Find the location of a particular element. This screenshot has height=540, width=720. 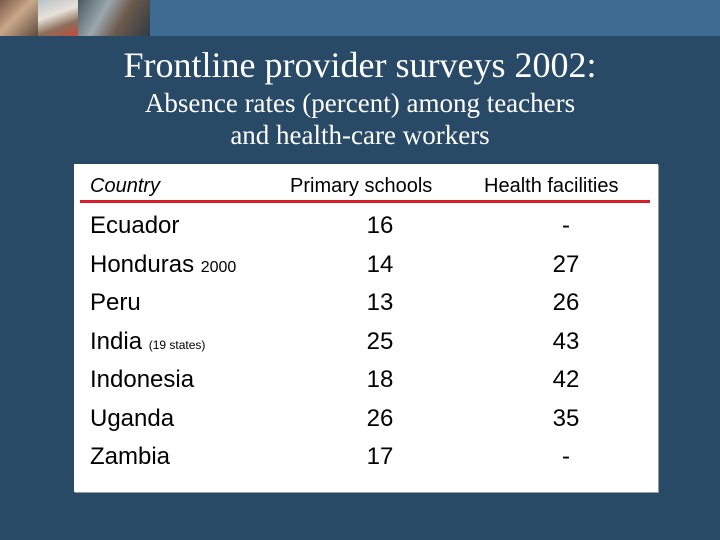

slide-title: Frontline provider surveys 2002: is located at coordinates (360, 65).